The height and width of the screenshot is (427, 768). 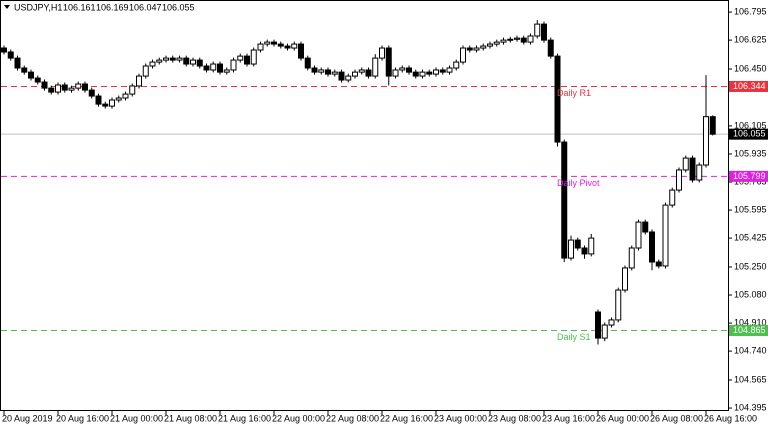 I want to click on level-price: 105.799, so click(x=749, y=176).